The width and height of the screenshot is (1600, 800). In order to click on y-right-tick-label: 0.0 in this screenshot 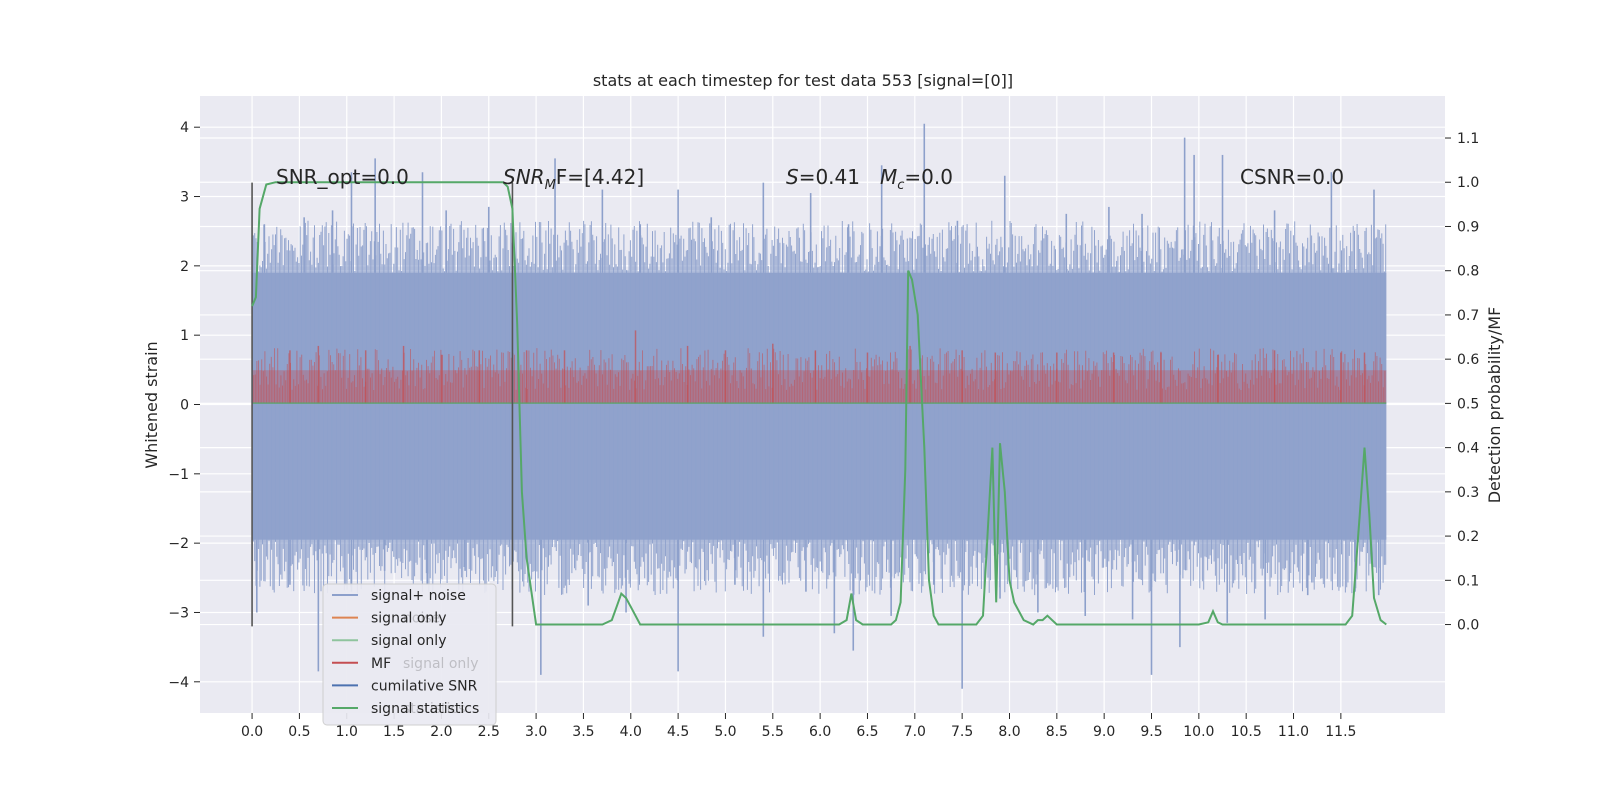, I will do `click(1468, 626)`.